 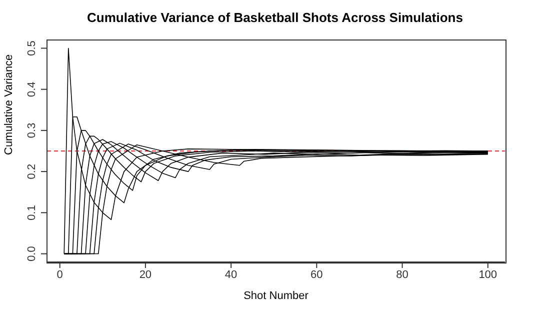 What do you see at coordinates (32, 48) in the screenshot?
I see `y-tick-label: 0.5` at bounding box center [32, 48].